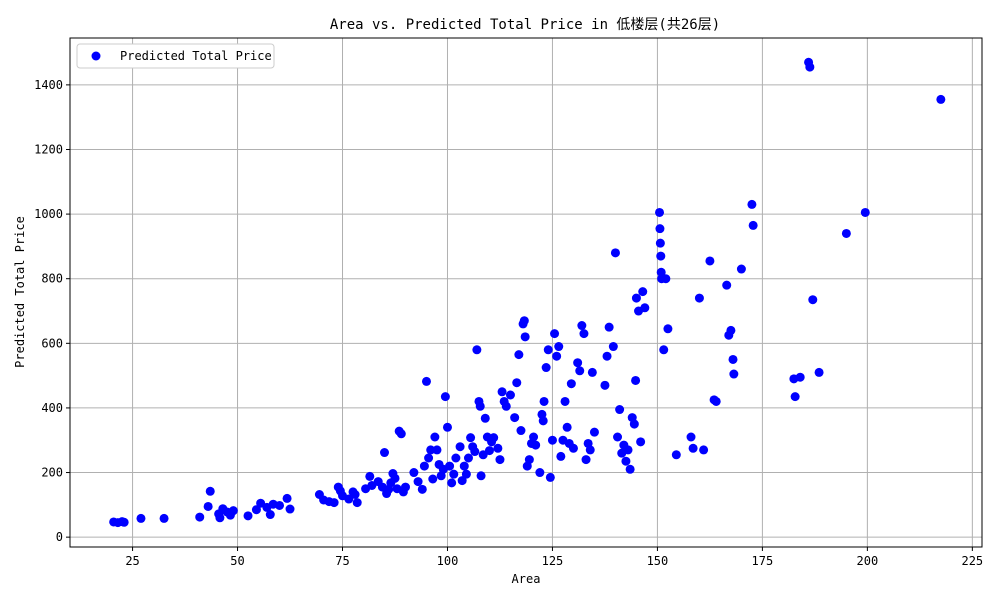 This screenshot has height=605, width=1000. I want to click on x-tick-label: 150, so click(658, 561).